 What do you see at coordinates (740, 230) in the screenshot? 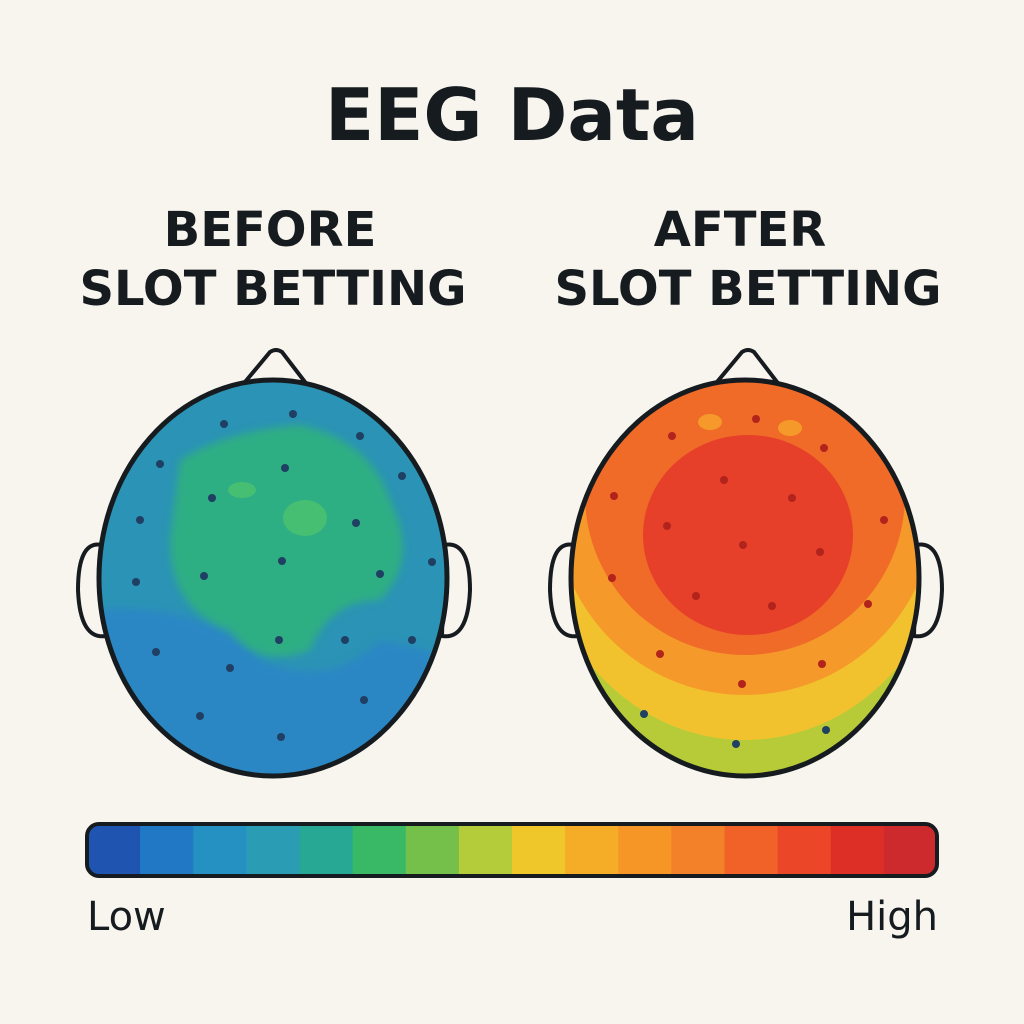
I see `panel-title: AFTER` at bounding box center [740, 230].